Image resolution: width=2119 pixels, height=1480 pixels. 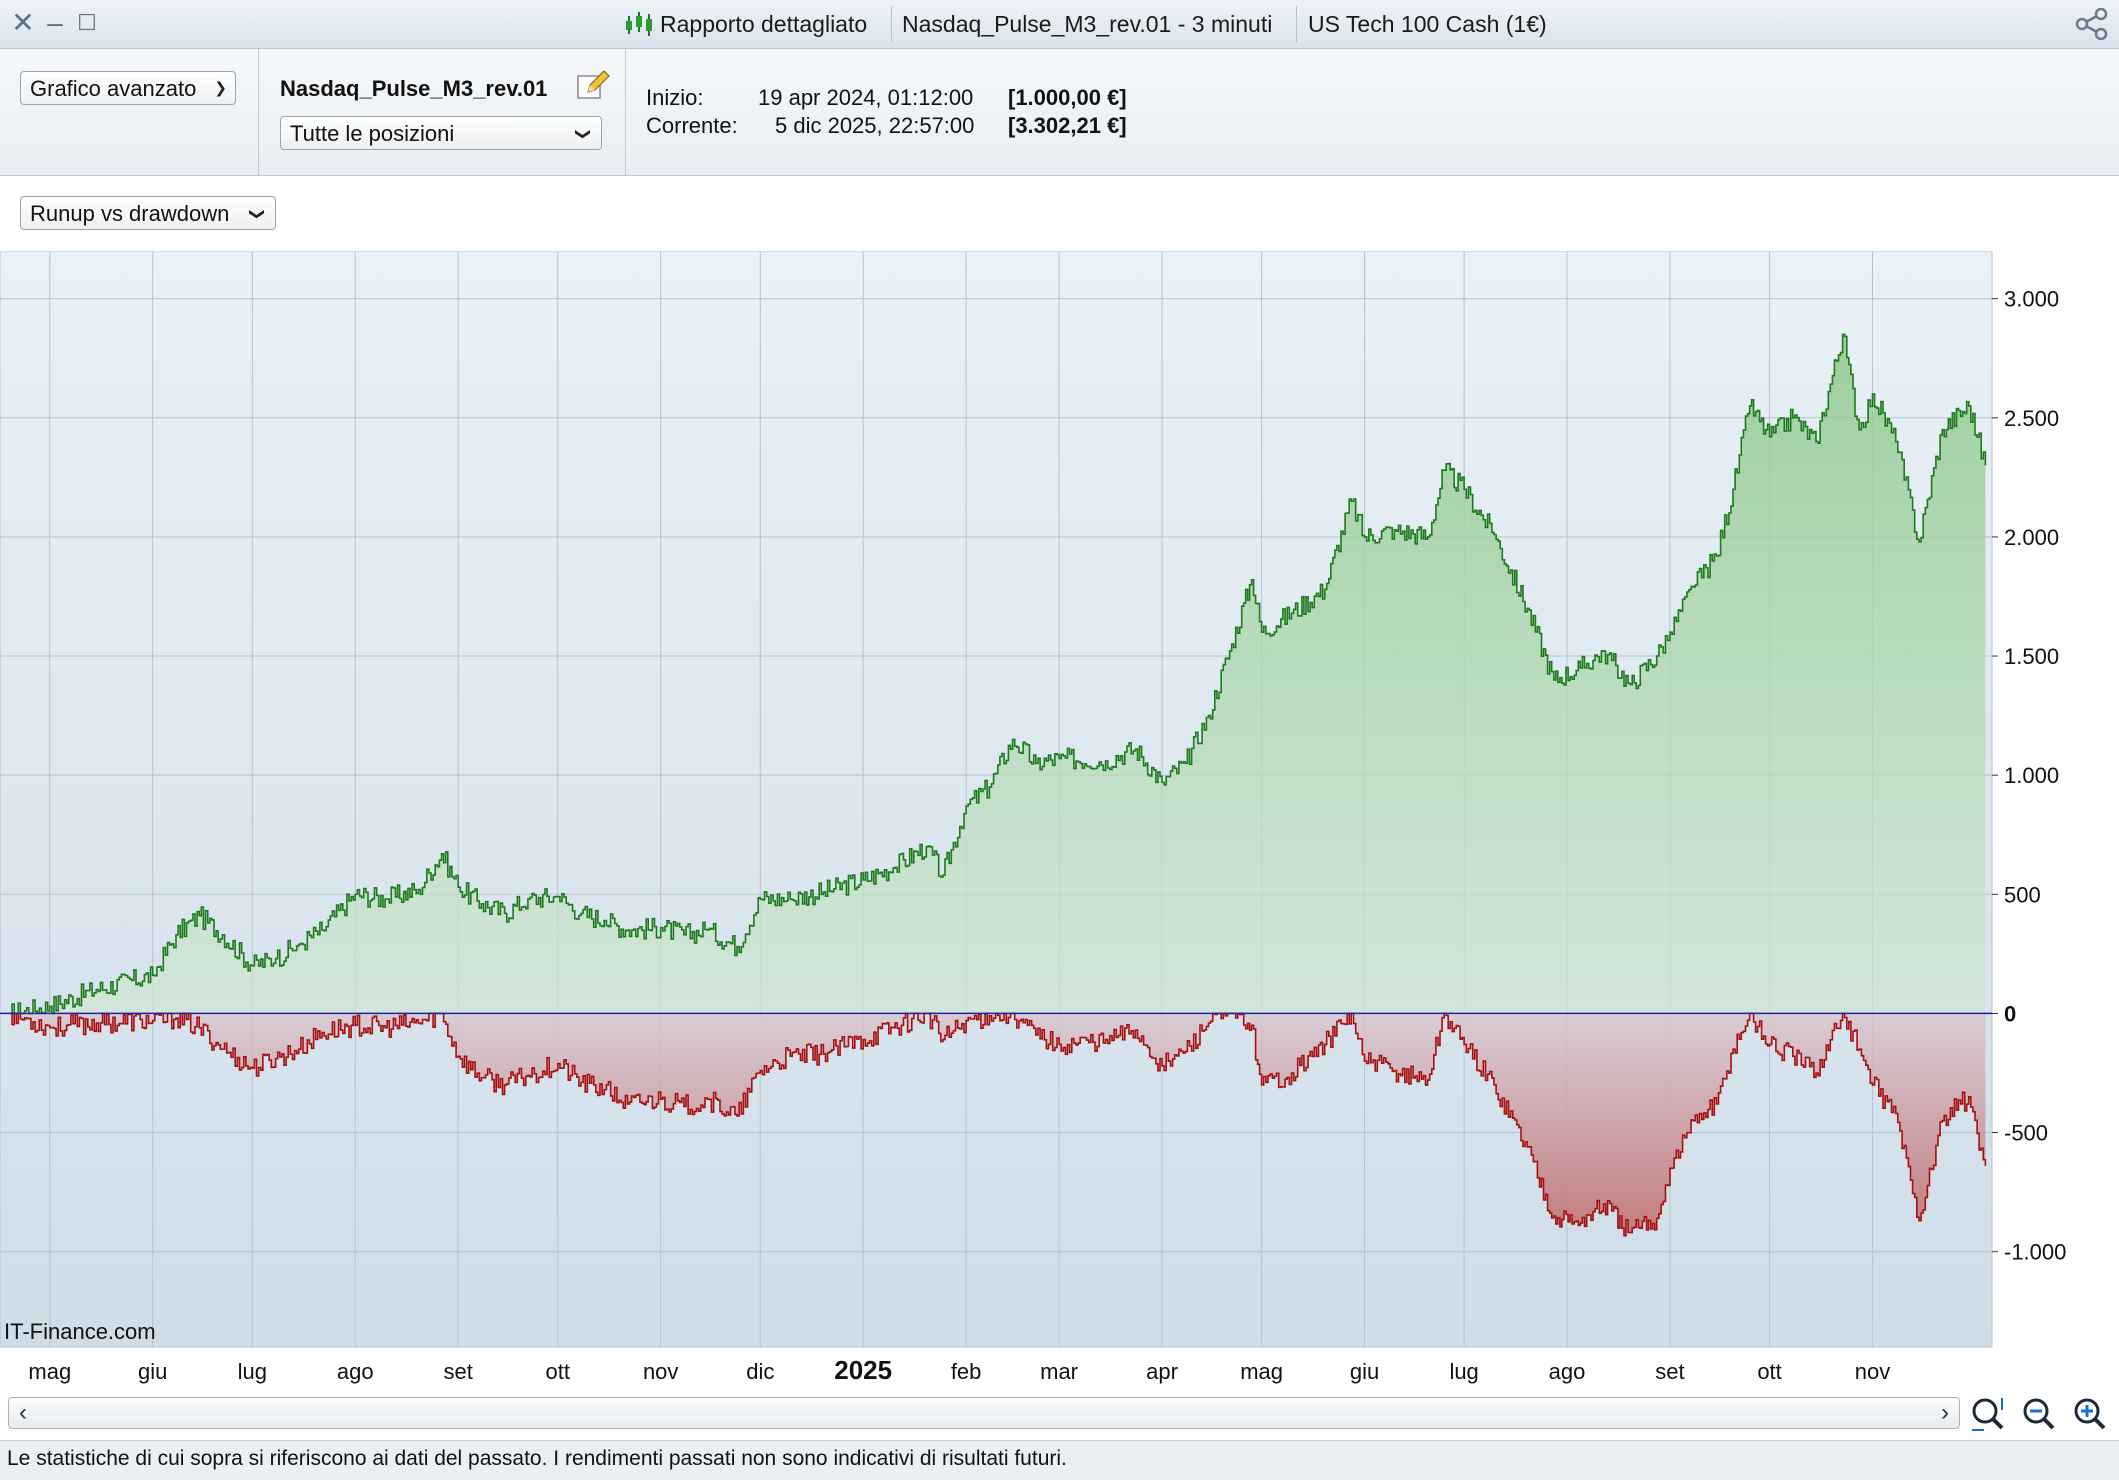 What do you see at coordinates (2039, 1414) in the screenshot?
I see `zoom-out-icon` at bounding box center [2039, 1414].